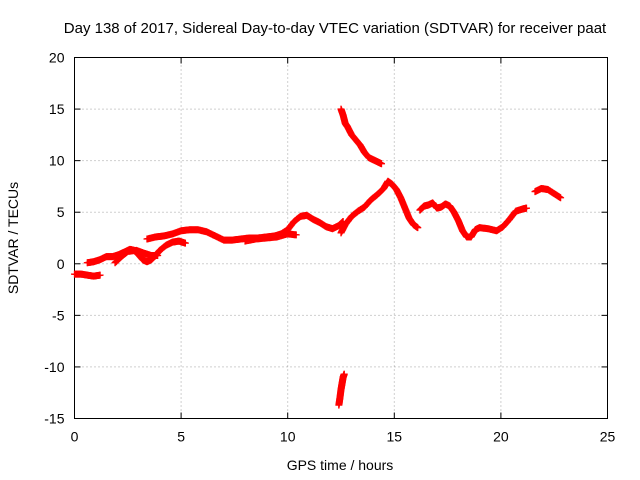 The height and width of the screenshot is (480, 640). What do you see at coordinates (473, 220) in the screenshot?
I see `series-seg9` at bounding box center [473, 220].